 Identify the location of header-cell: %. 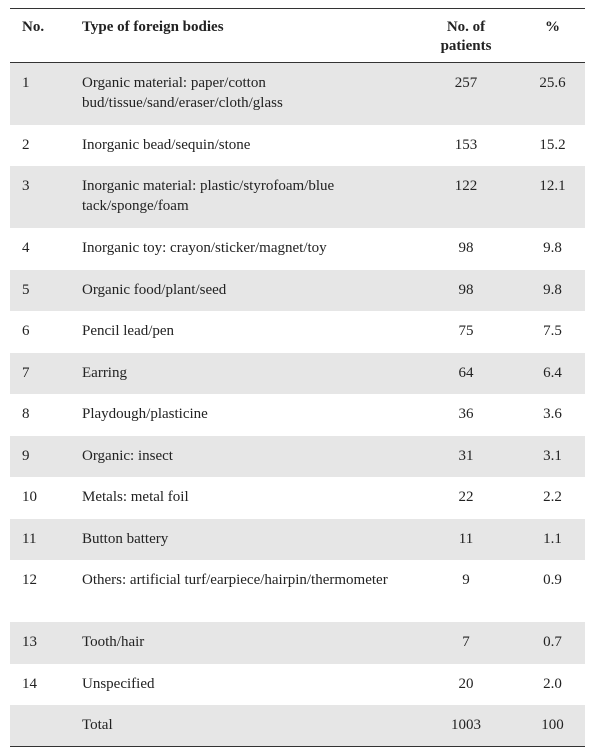
(552, 27).